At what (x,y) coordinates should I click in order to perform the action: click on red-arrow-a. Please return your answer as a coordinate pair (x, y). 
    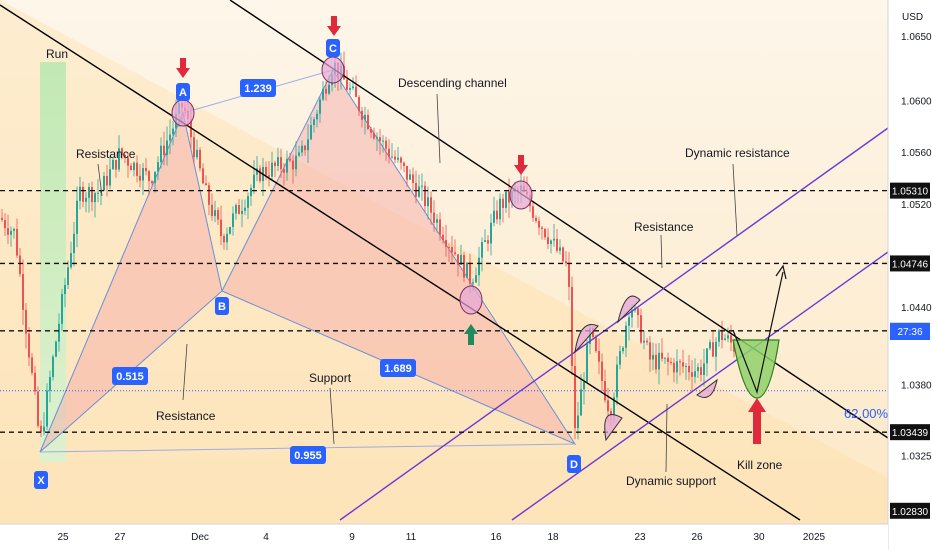
    Looking at the image, I should click on (183, 68).